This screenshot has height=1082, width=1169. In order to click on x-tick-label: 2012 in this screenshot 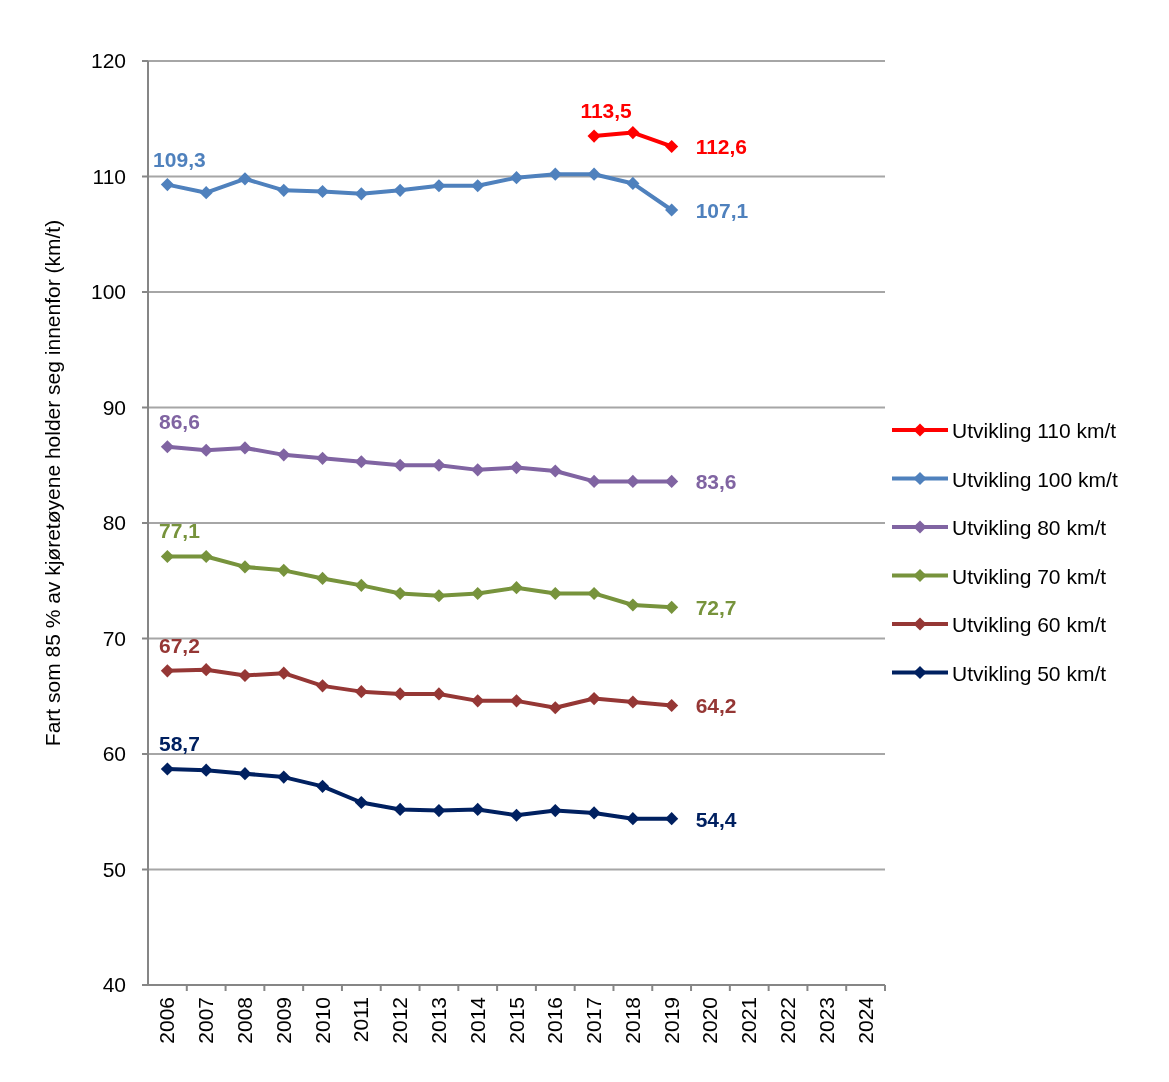, I will do `click(400, 1020)`.